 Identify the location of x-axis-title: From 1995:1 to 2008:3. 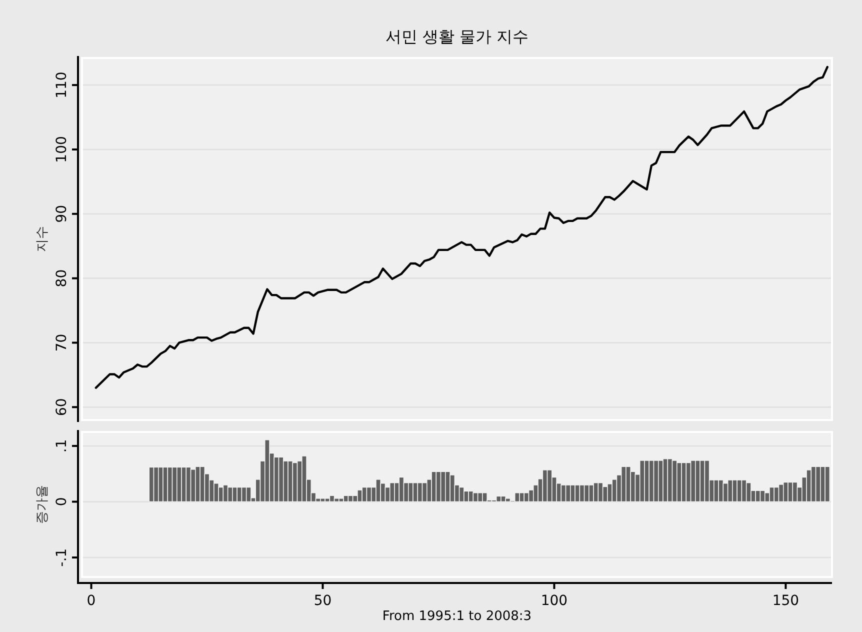
(457, 616).